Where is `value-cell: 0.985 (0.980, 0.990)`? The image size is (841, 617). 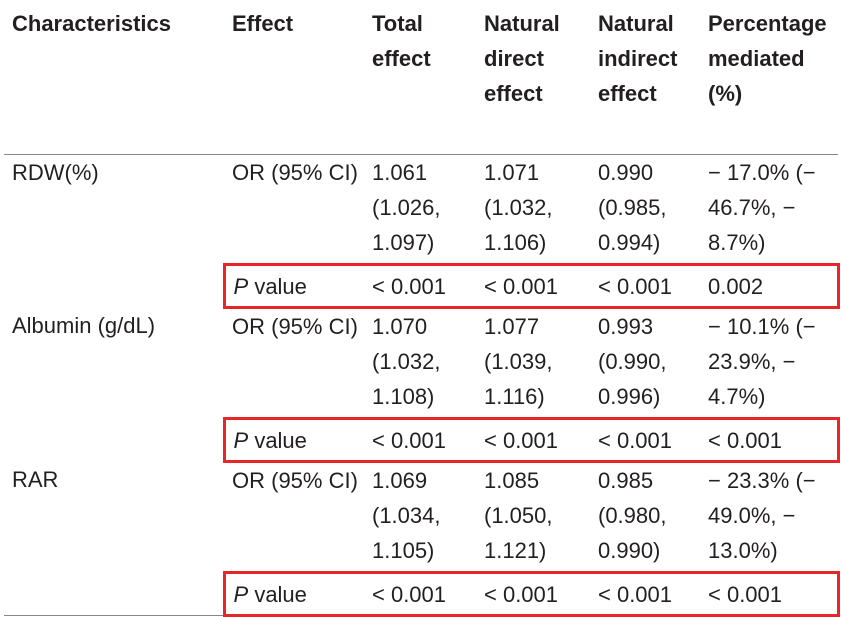
value-cell: 0.985 (0.980, 0.990) is located at coordinates (632, 515).